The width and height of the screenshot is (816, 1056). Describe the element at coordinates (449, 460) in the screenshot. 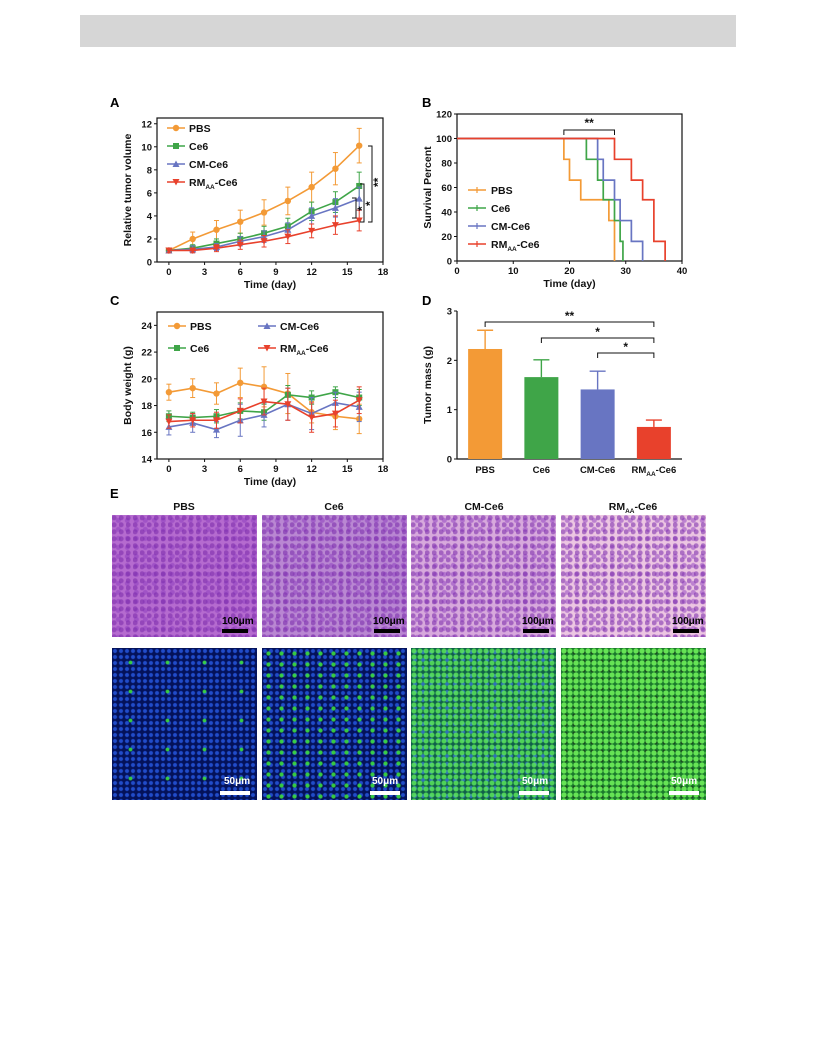

I see `d-ytick-label: 0` at that location.